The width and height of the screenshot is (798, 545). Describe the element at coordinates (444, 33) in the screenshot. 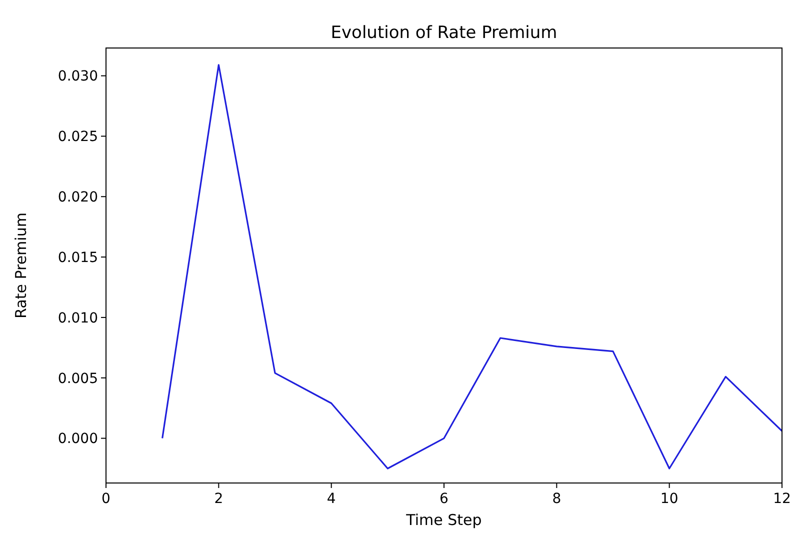

I see `chart-title: Evolution of Rate Premium` at that location.